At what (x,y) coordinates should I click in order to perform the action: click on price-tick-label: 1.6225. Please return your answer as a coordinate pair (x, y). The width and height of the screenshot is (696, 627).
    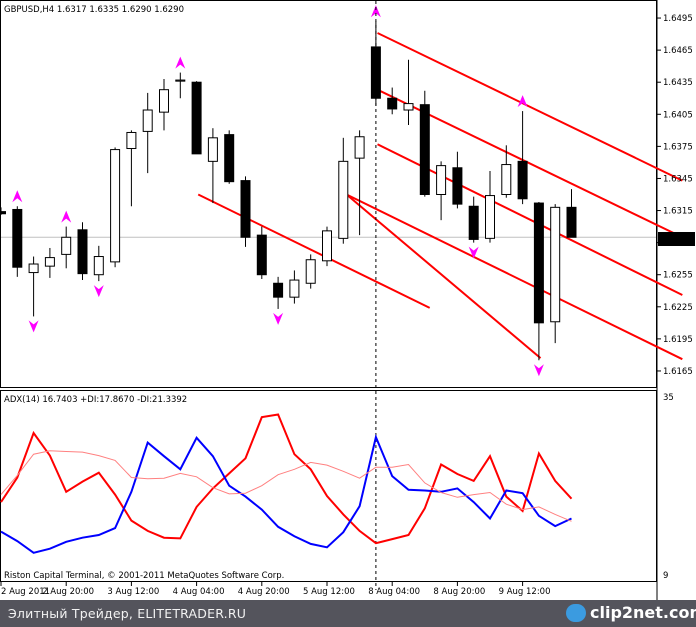
    Looking at the image, I should click on (678, 308).